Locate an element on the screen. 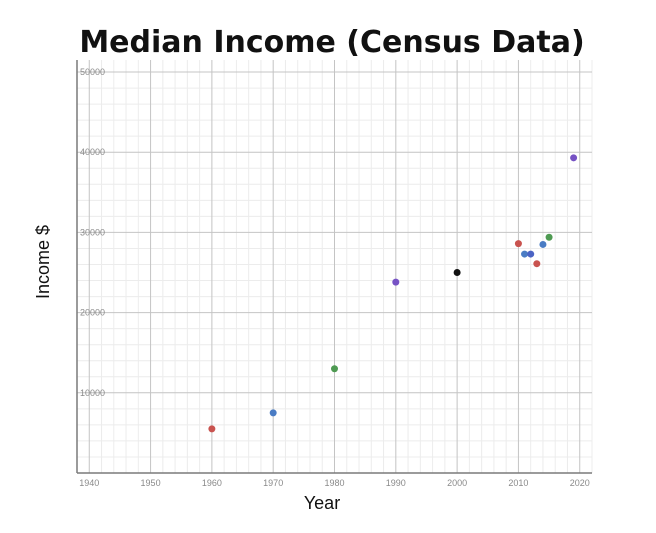  y-tick-label: 30000 is located at coordinates (92, 232).